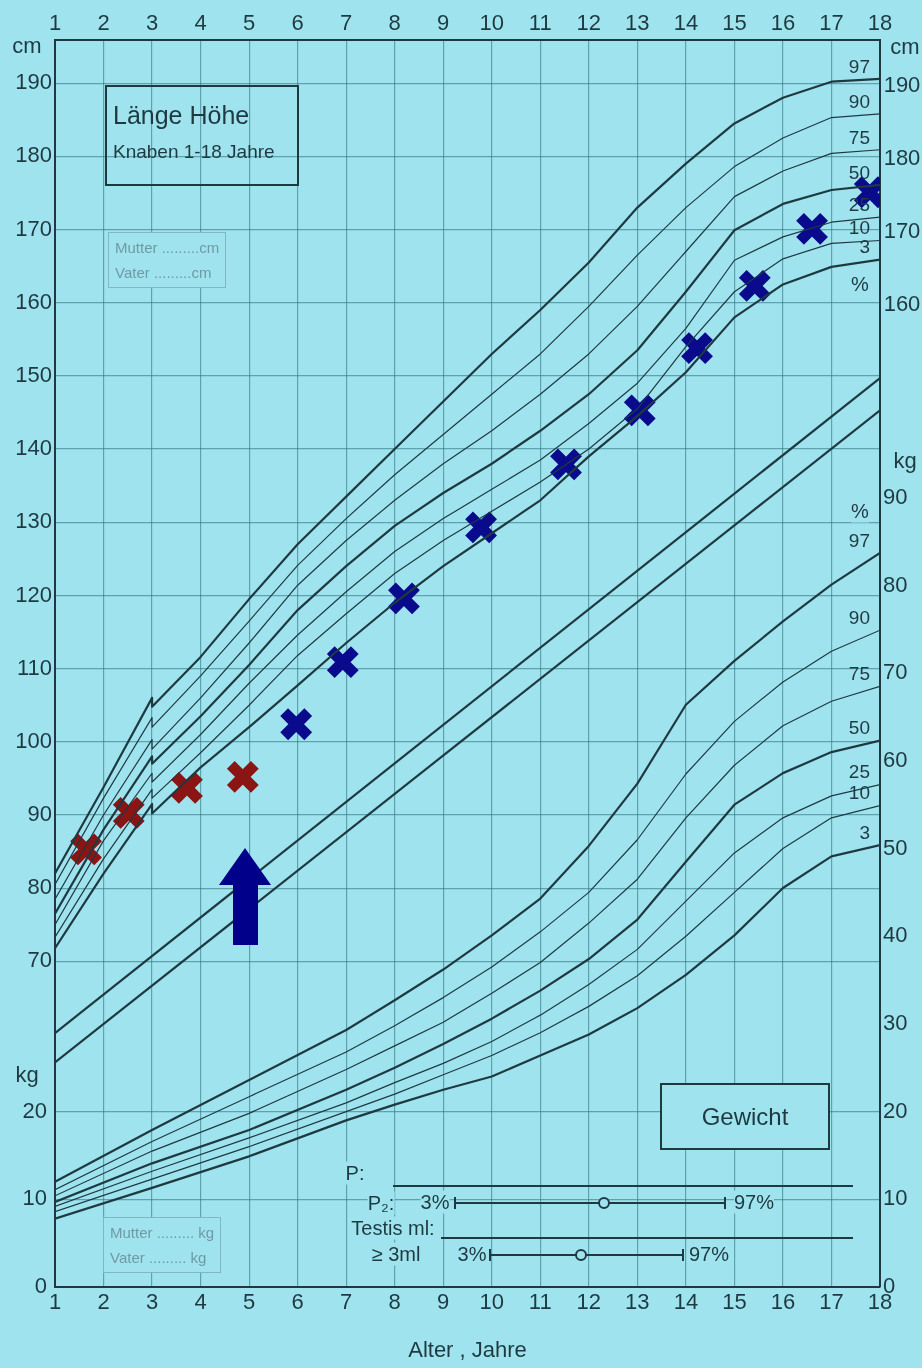 The height and width of the screenshot is (1368, 922). What do you see at coordinates (27, 1074) in the screenshot?
I see `y3-axis-title: kg` at bounding box center [27, 1074].